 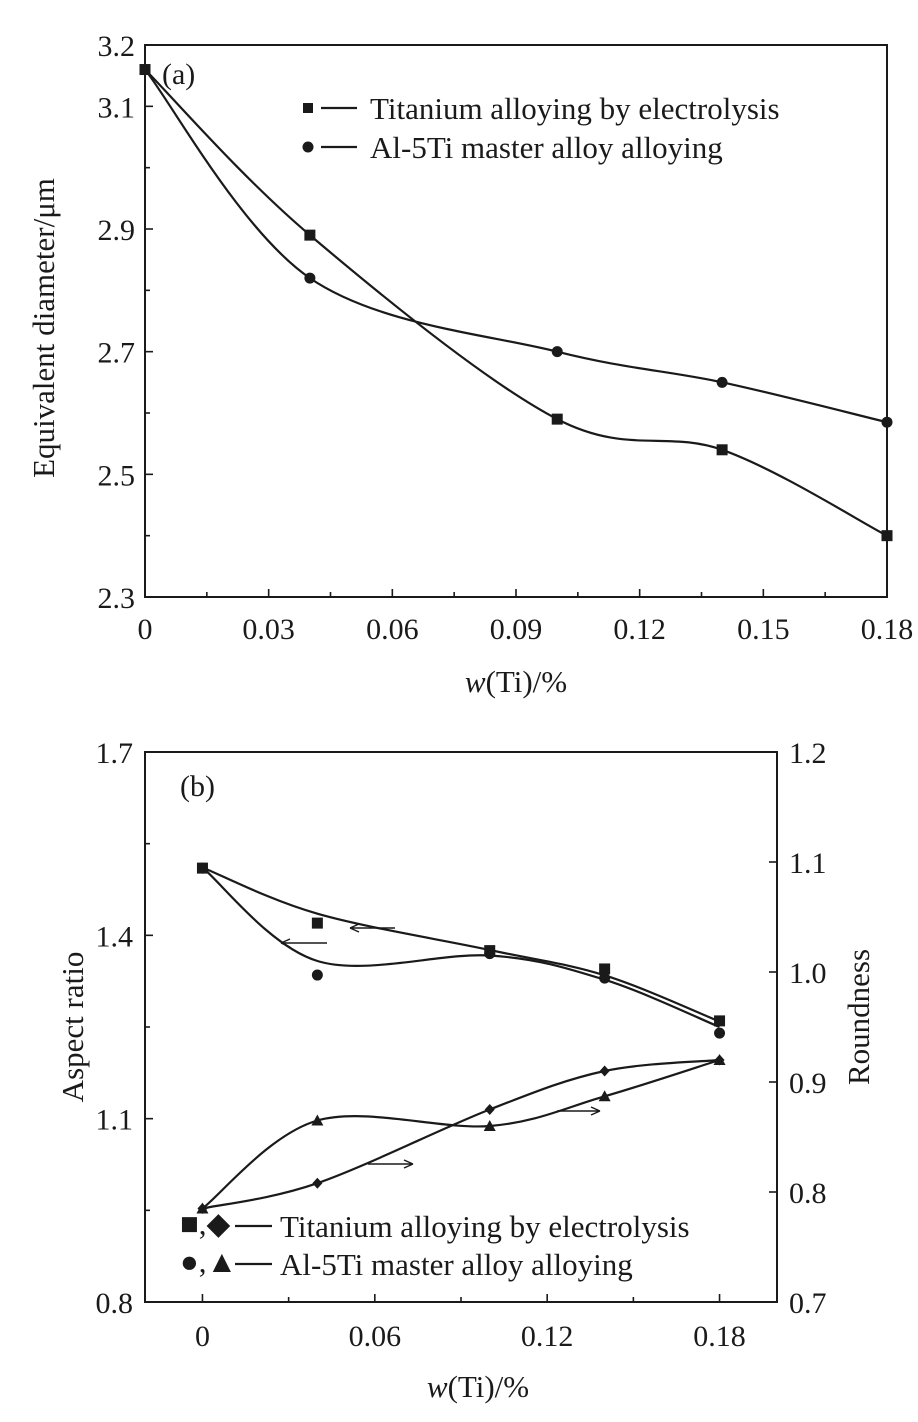 What do you see at coordinates (858, 1017) in the screenshot?
I see `chart-b-y2-axis-label: Roundness` at bounding box center [858, 1017].